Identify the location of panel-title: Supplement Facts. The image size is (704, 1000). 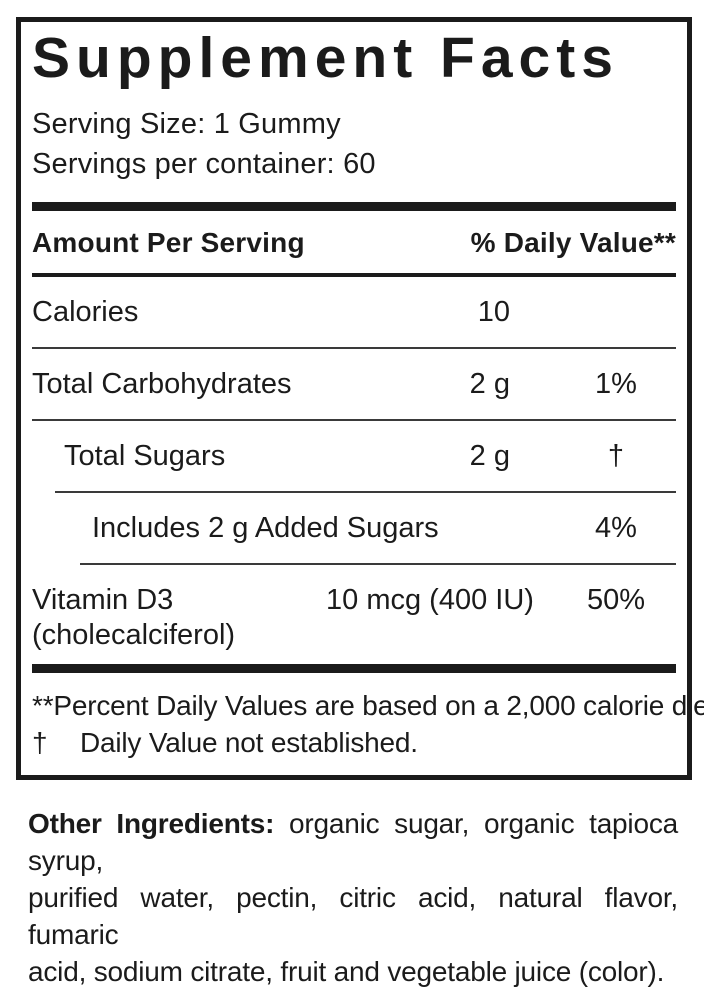
(325, 58).